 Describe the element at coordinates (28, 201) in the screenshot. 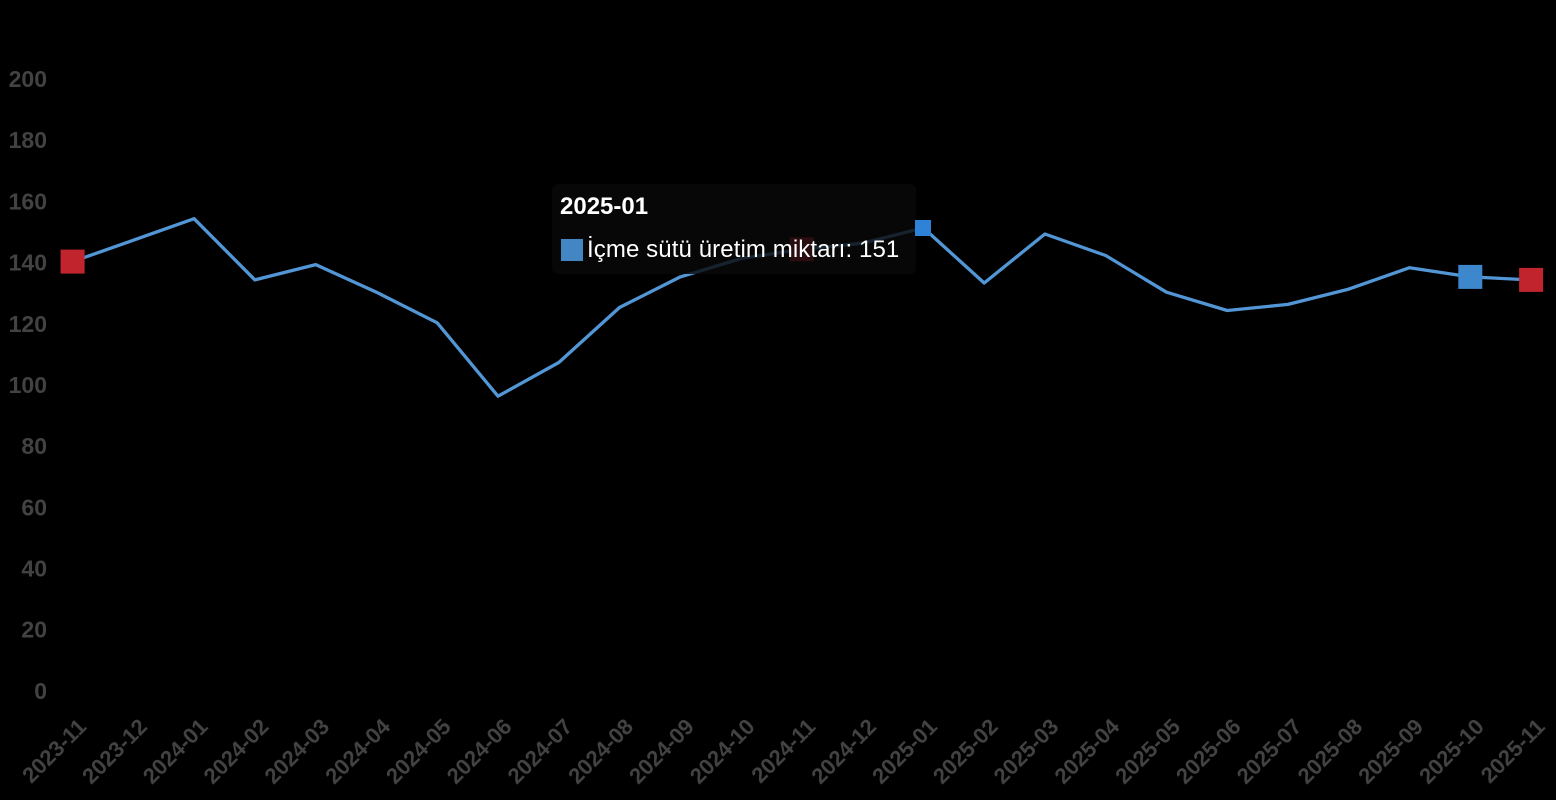

I see `svg-text: 160` at that location.